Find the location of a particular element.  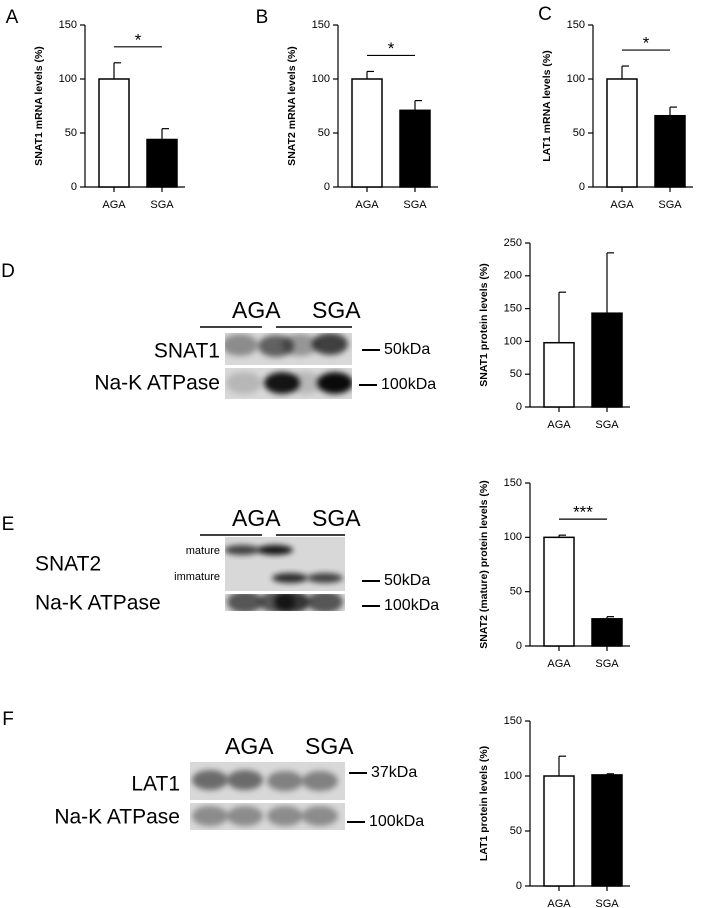

row-label: LAT1 is located at coordinates (155, 784).